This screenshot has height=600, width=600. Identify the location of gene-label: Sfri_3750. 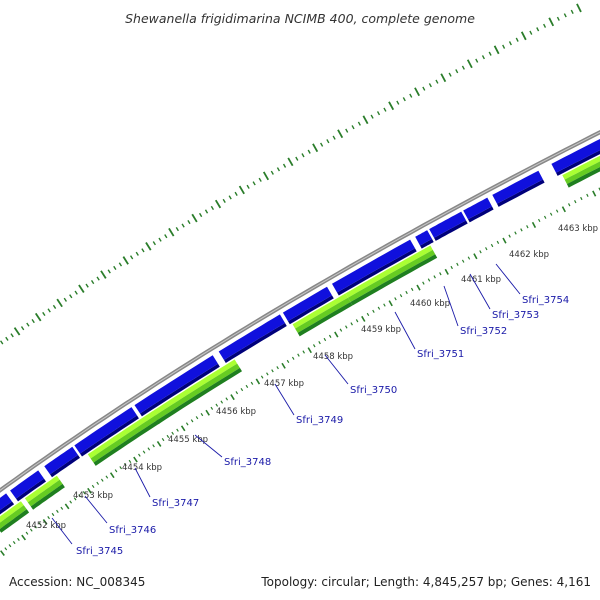
(373, 390).